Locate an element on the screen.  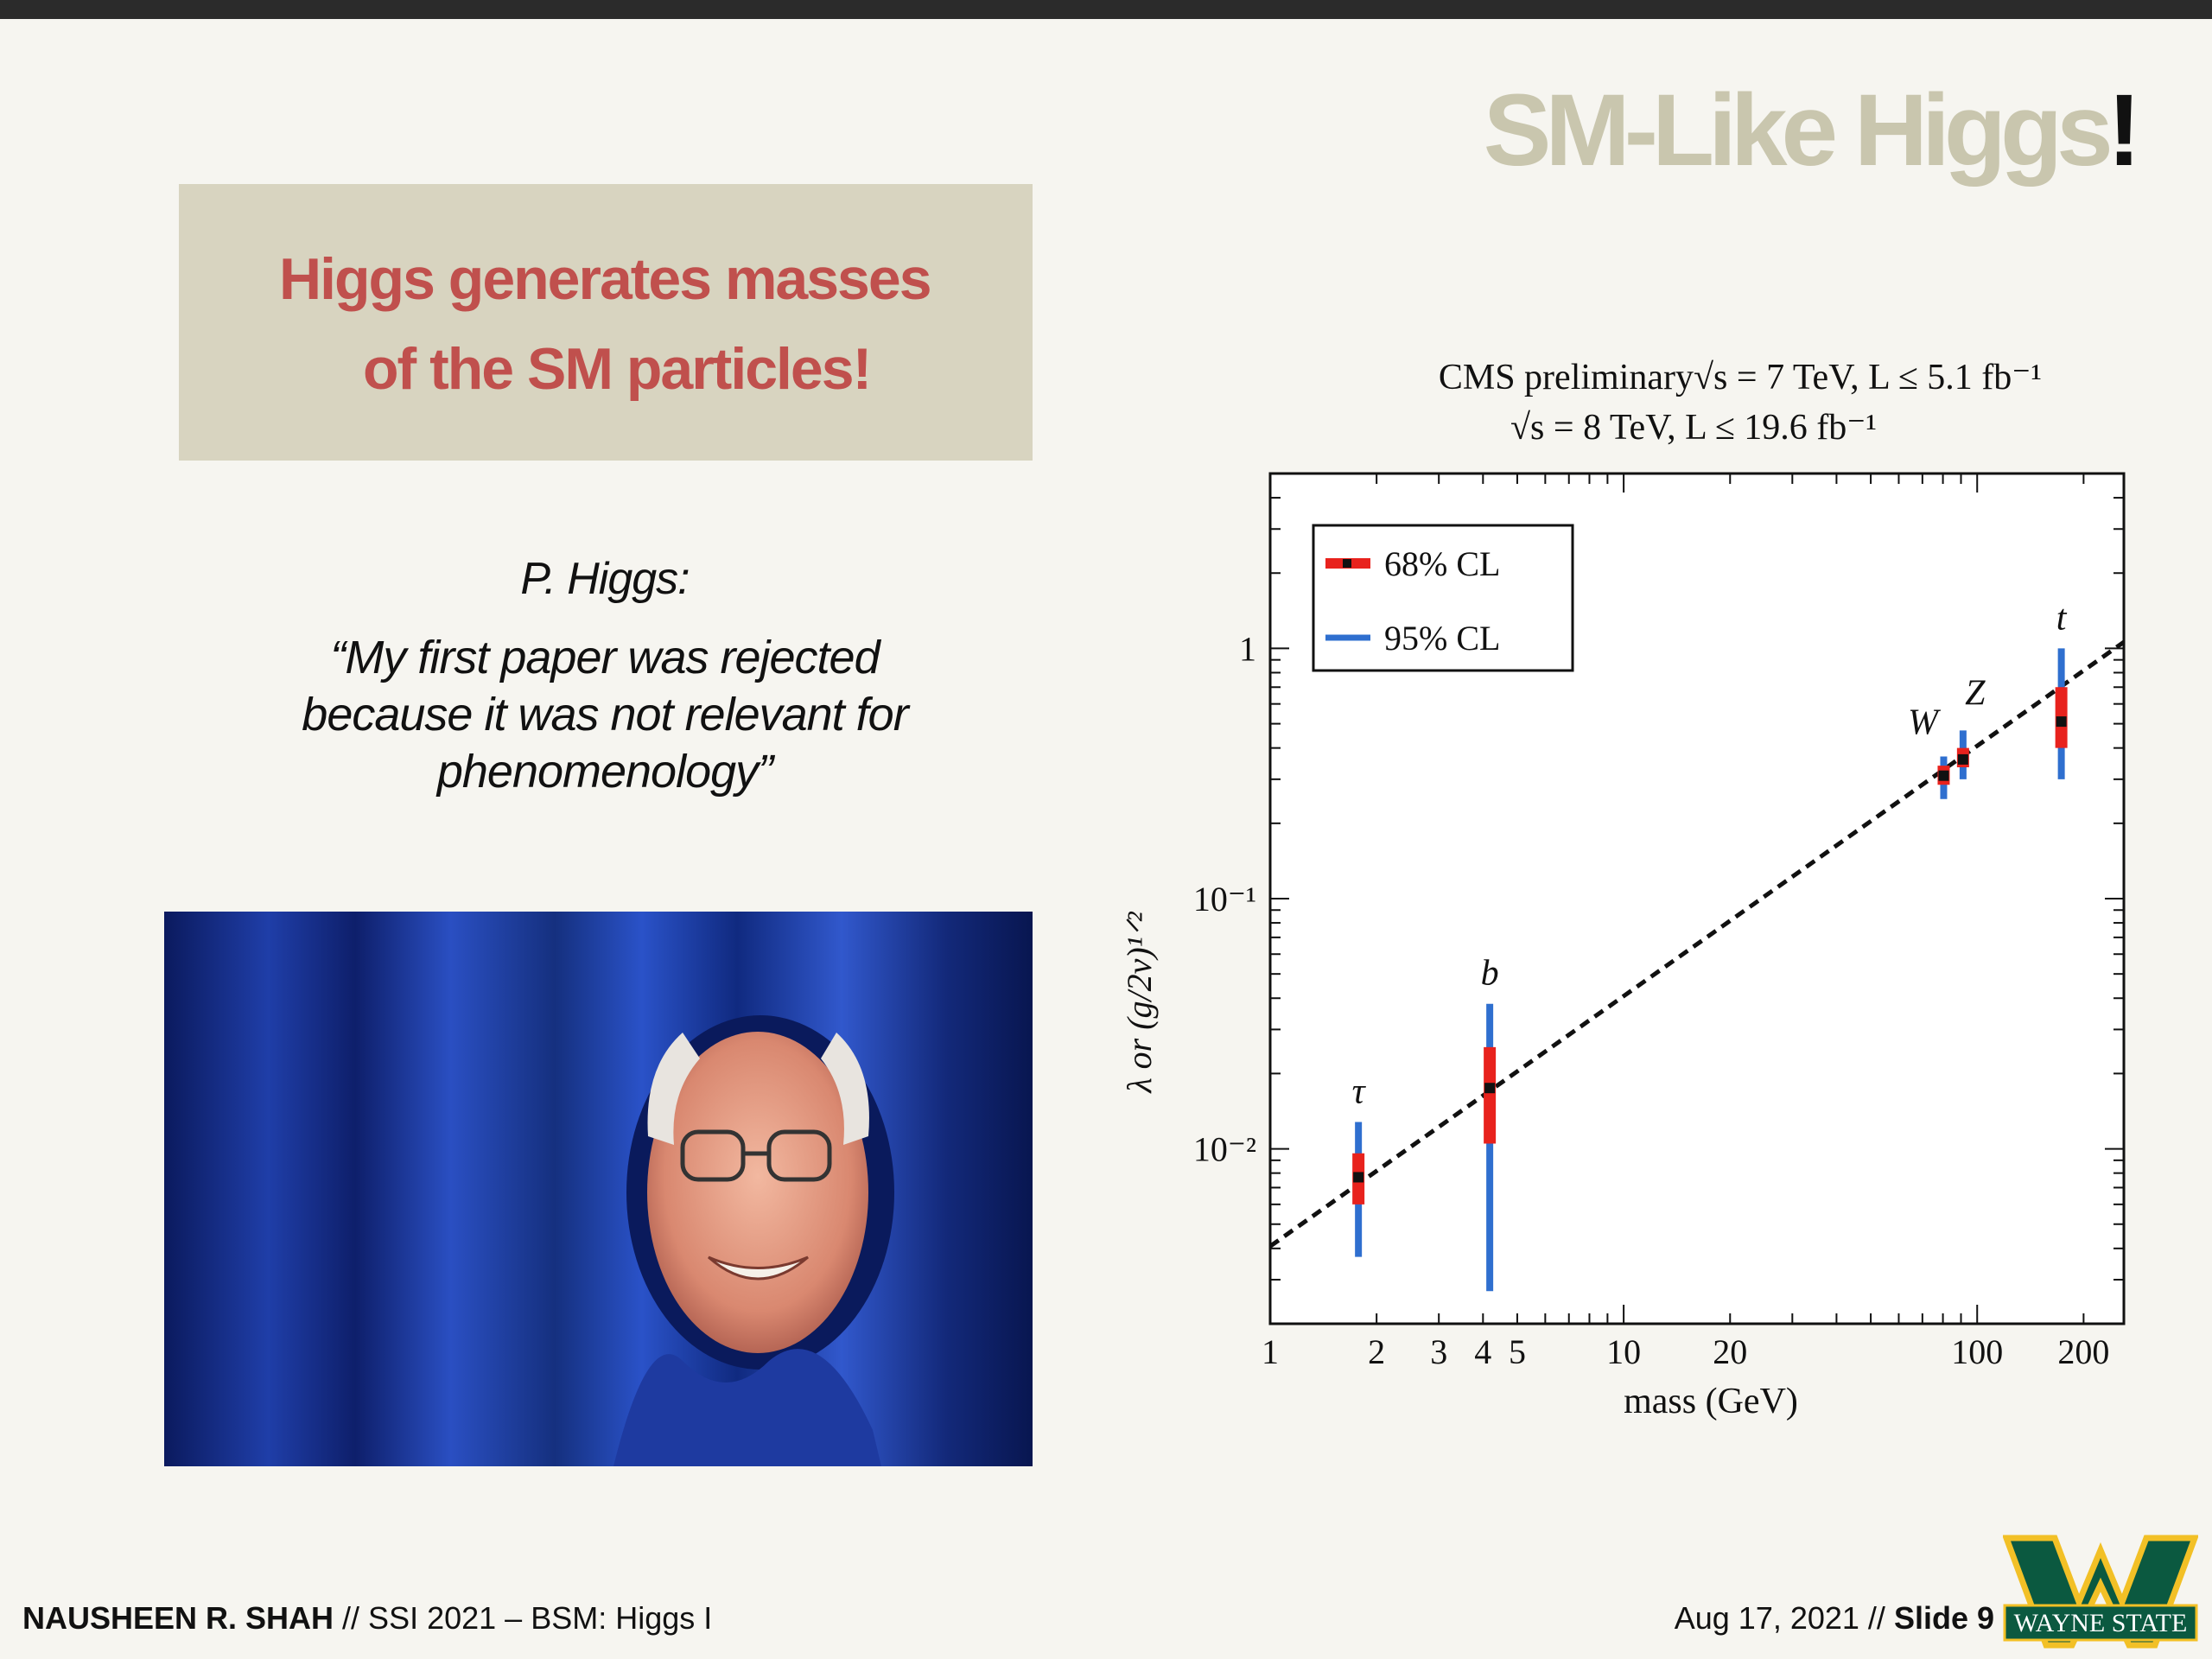
legend-label: 95% CL is located at coordinates (1442, 638).